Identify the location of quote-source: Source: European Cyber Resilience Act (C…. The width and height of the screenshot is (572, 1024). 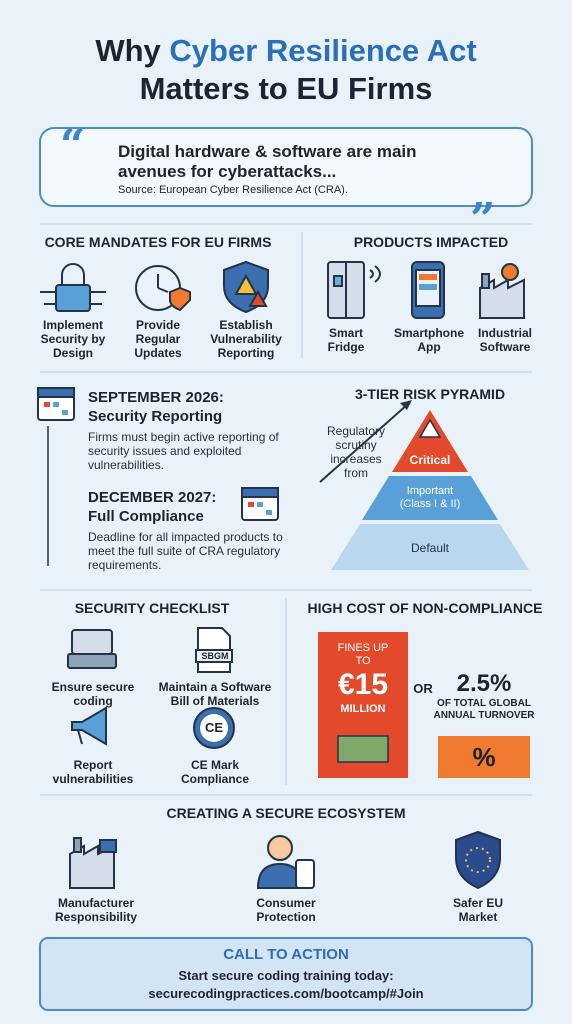
(233, 190).